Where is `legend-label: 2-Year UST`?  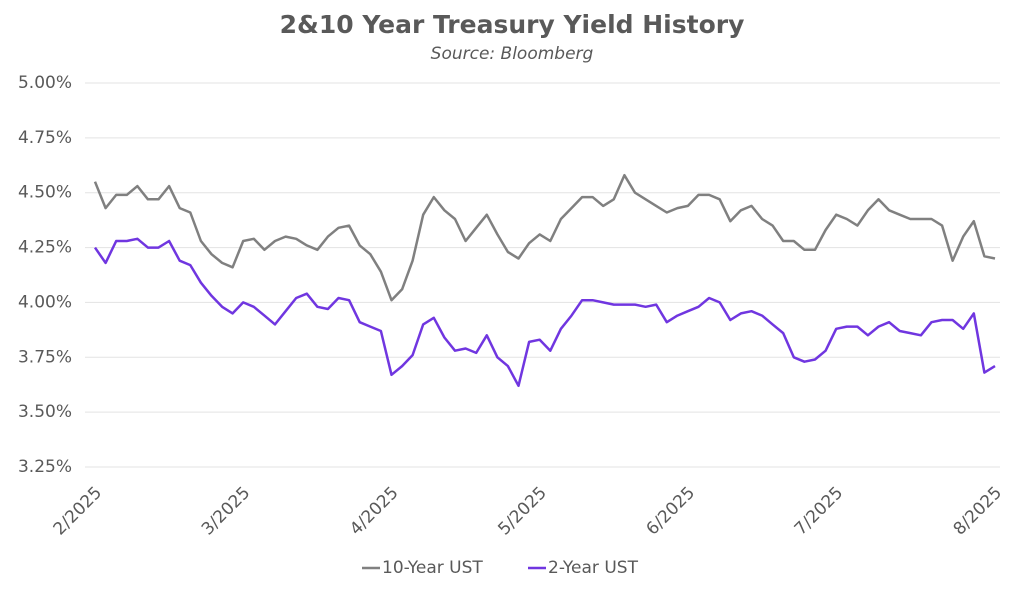 legend-label: 2-Year UST is located at coordinates (593, 568).